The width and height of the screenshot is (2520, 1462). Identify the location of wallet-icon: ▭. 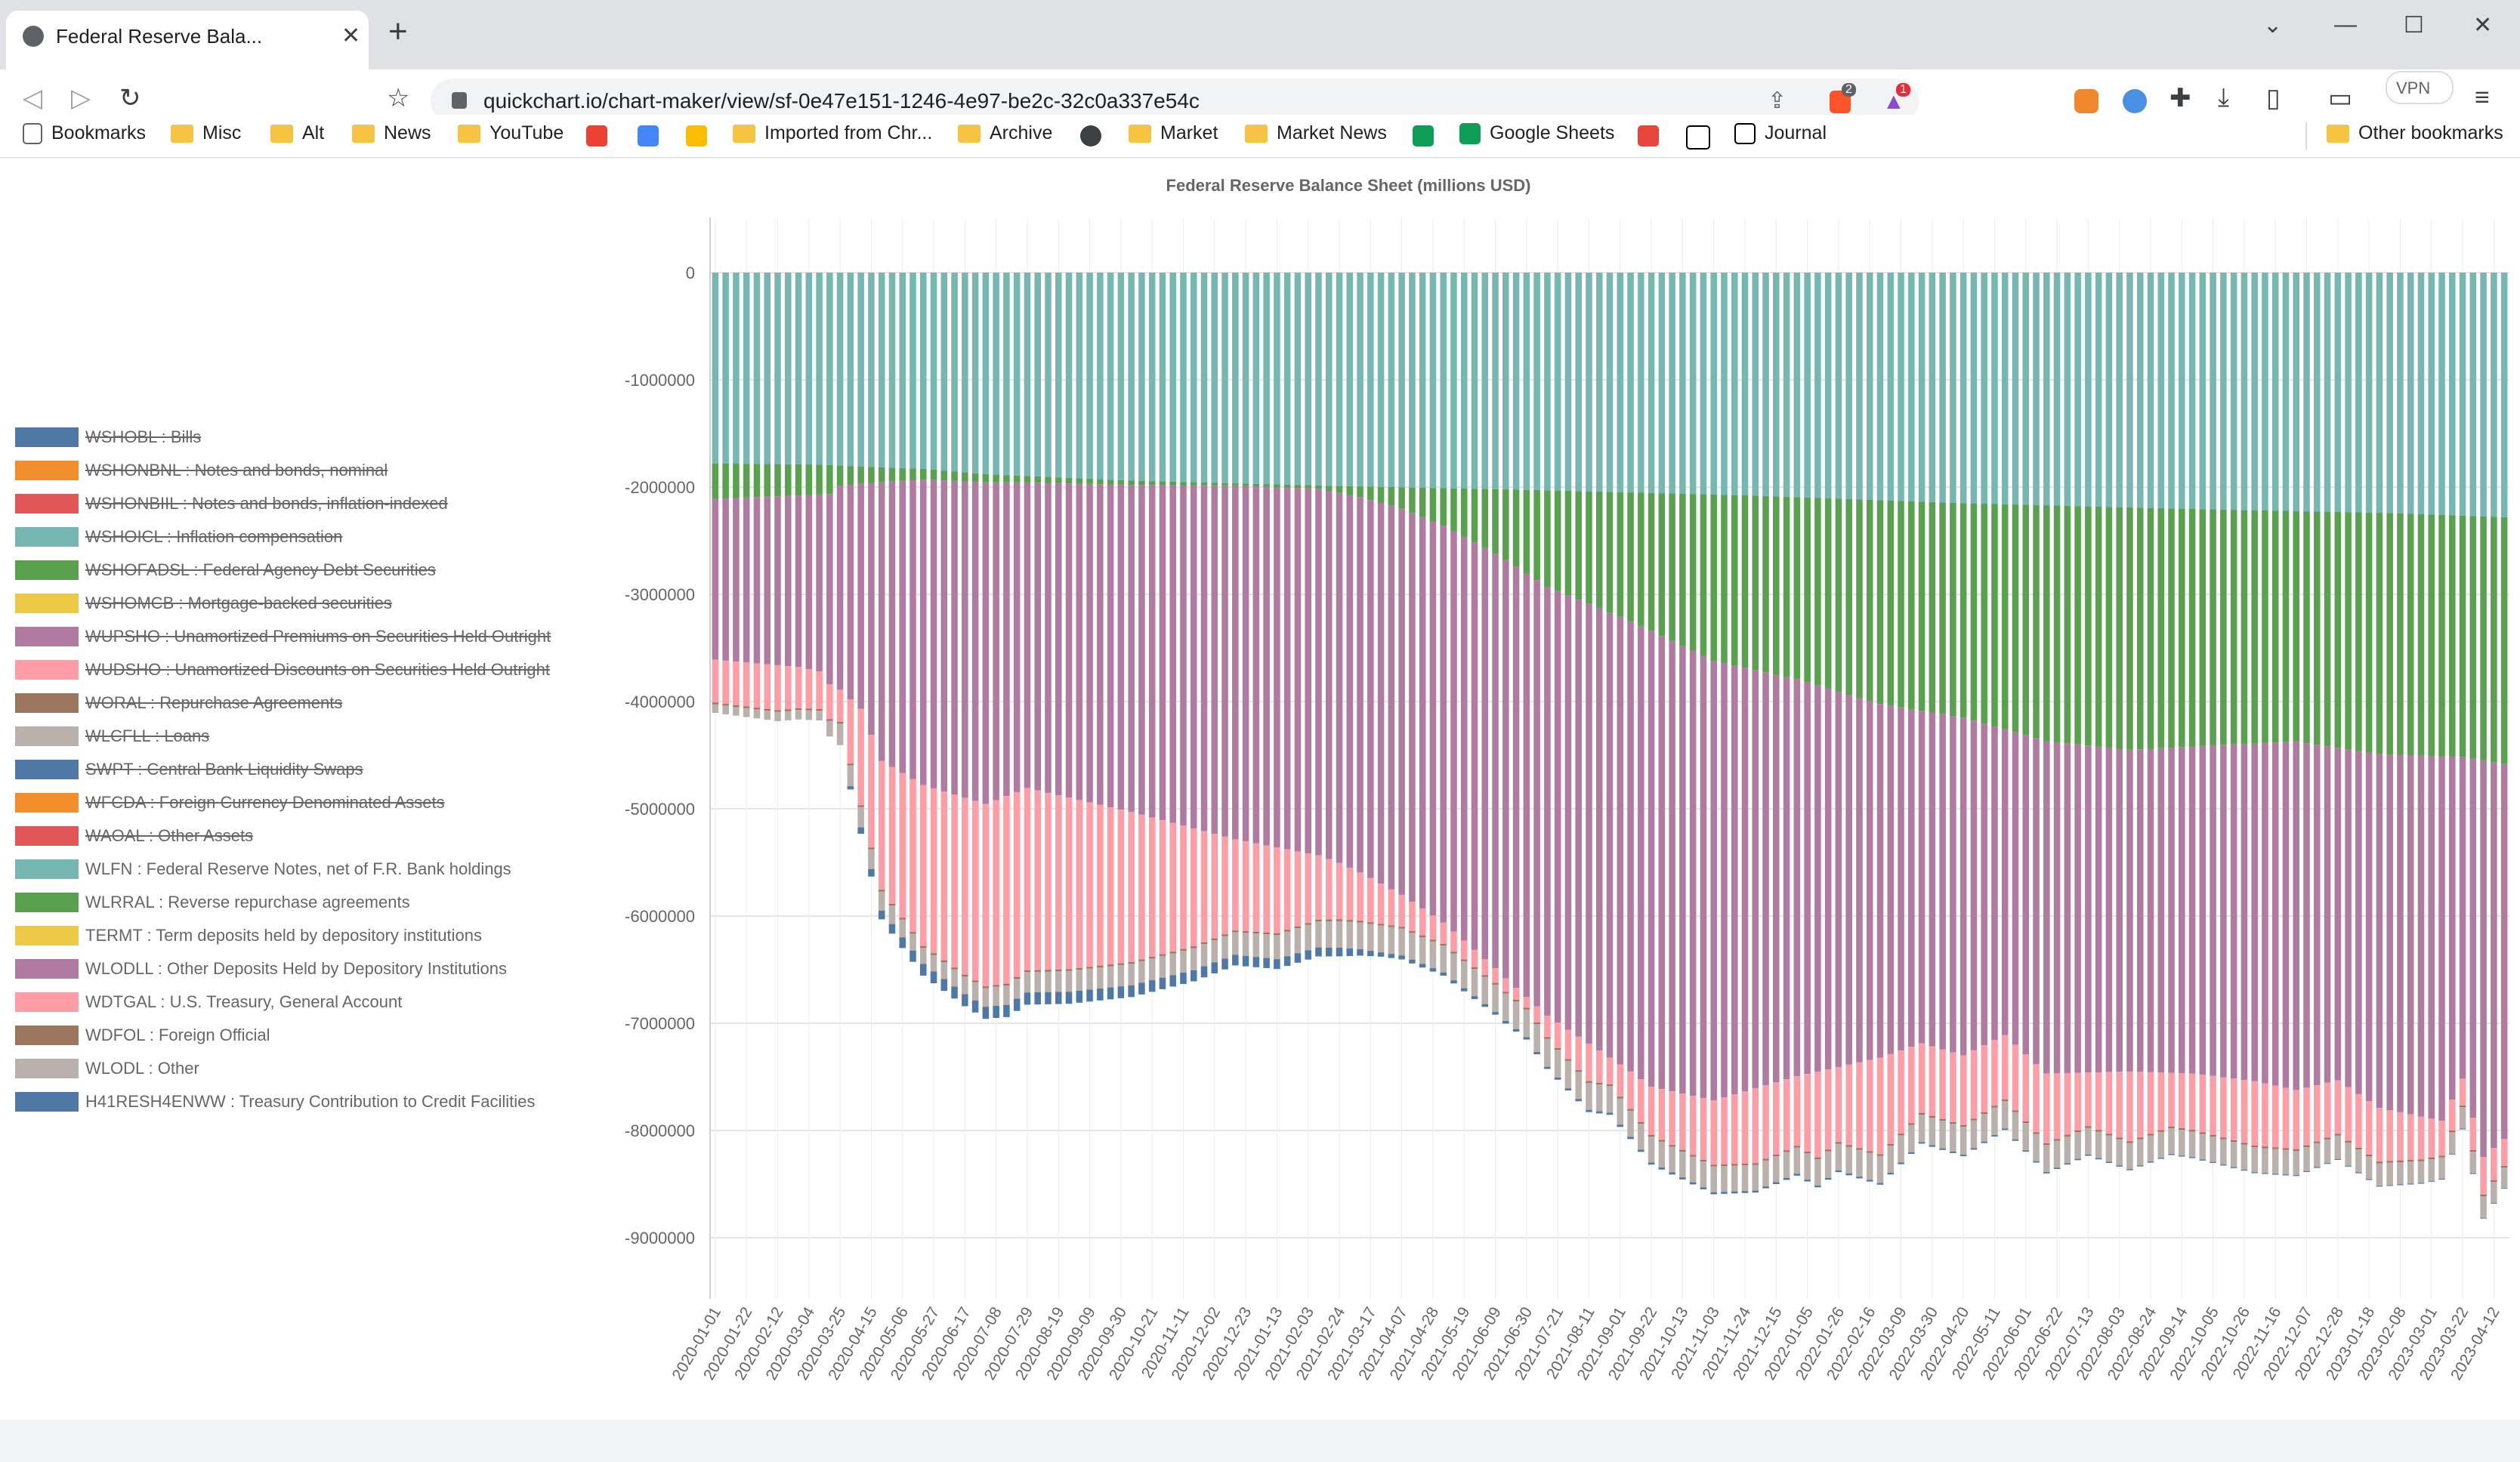
(2340, 99).